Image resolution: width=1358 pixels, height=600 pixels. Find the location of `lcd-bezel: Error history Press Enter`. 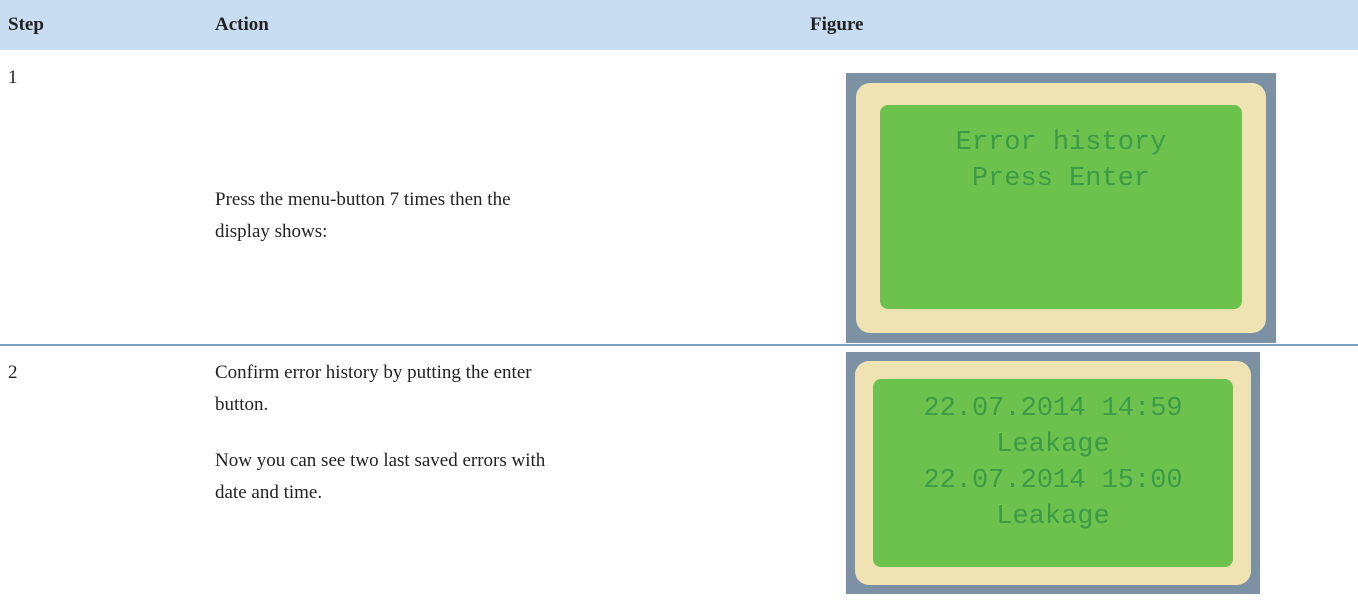

lcd-bezel: Error history Press Enter is located at coordinates (1061, 208).